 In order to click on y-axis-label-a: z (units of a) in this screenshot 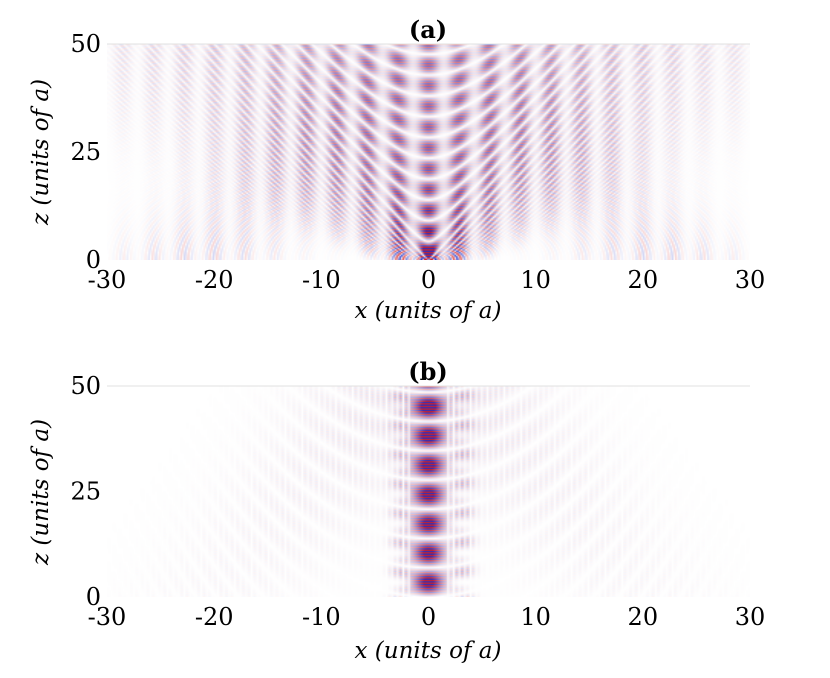, I will do `click(41, 152)`.